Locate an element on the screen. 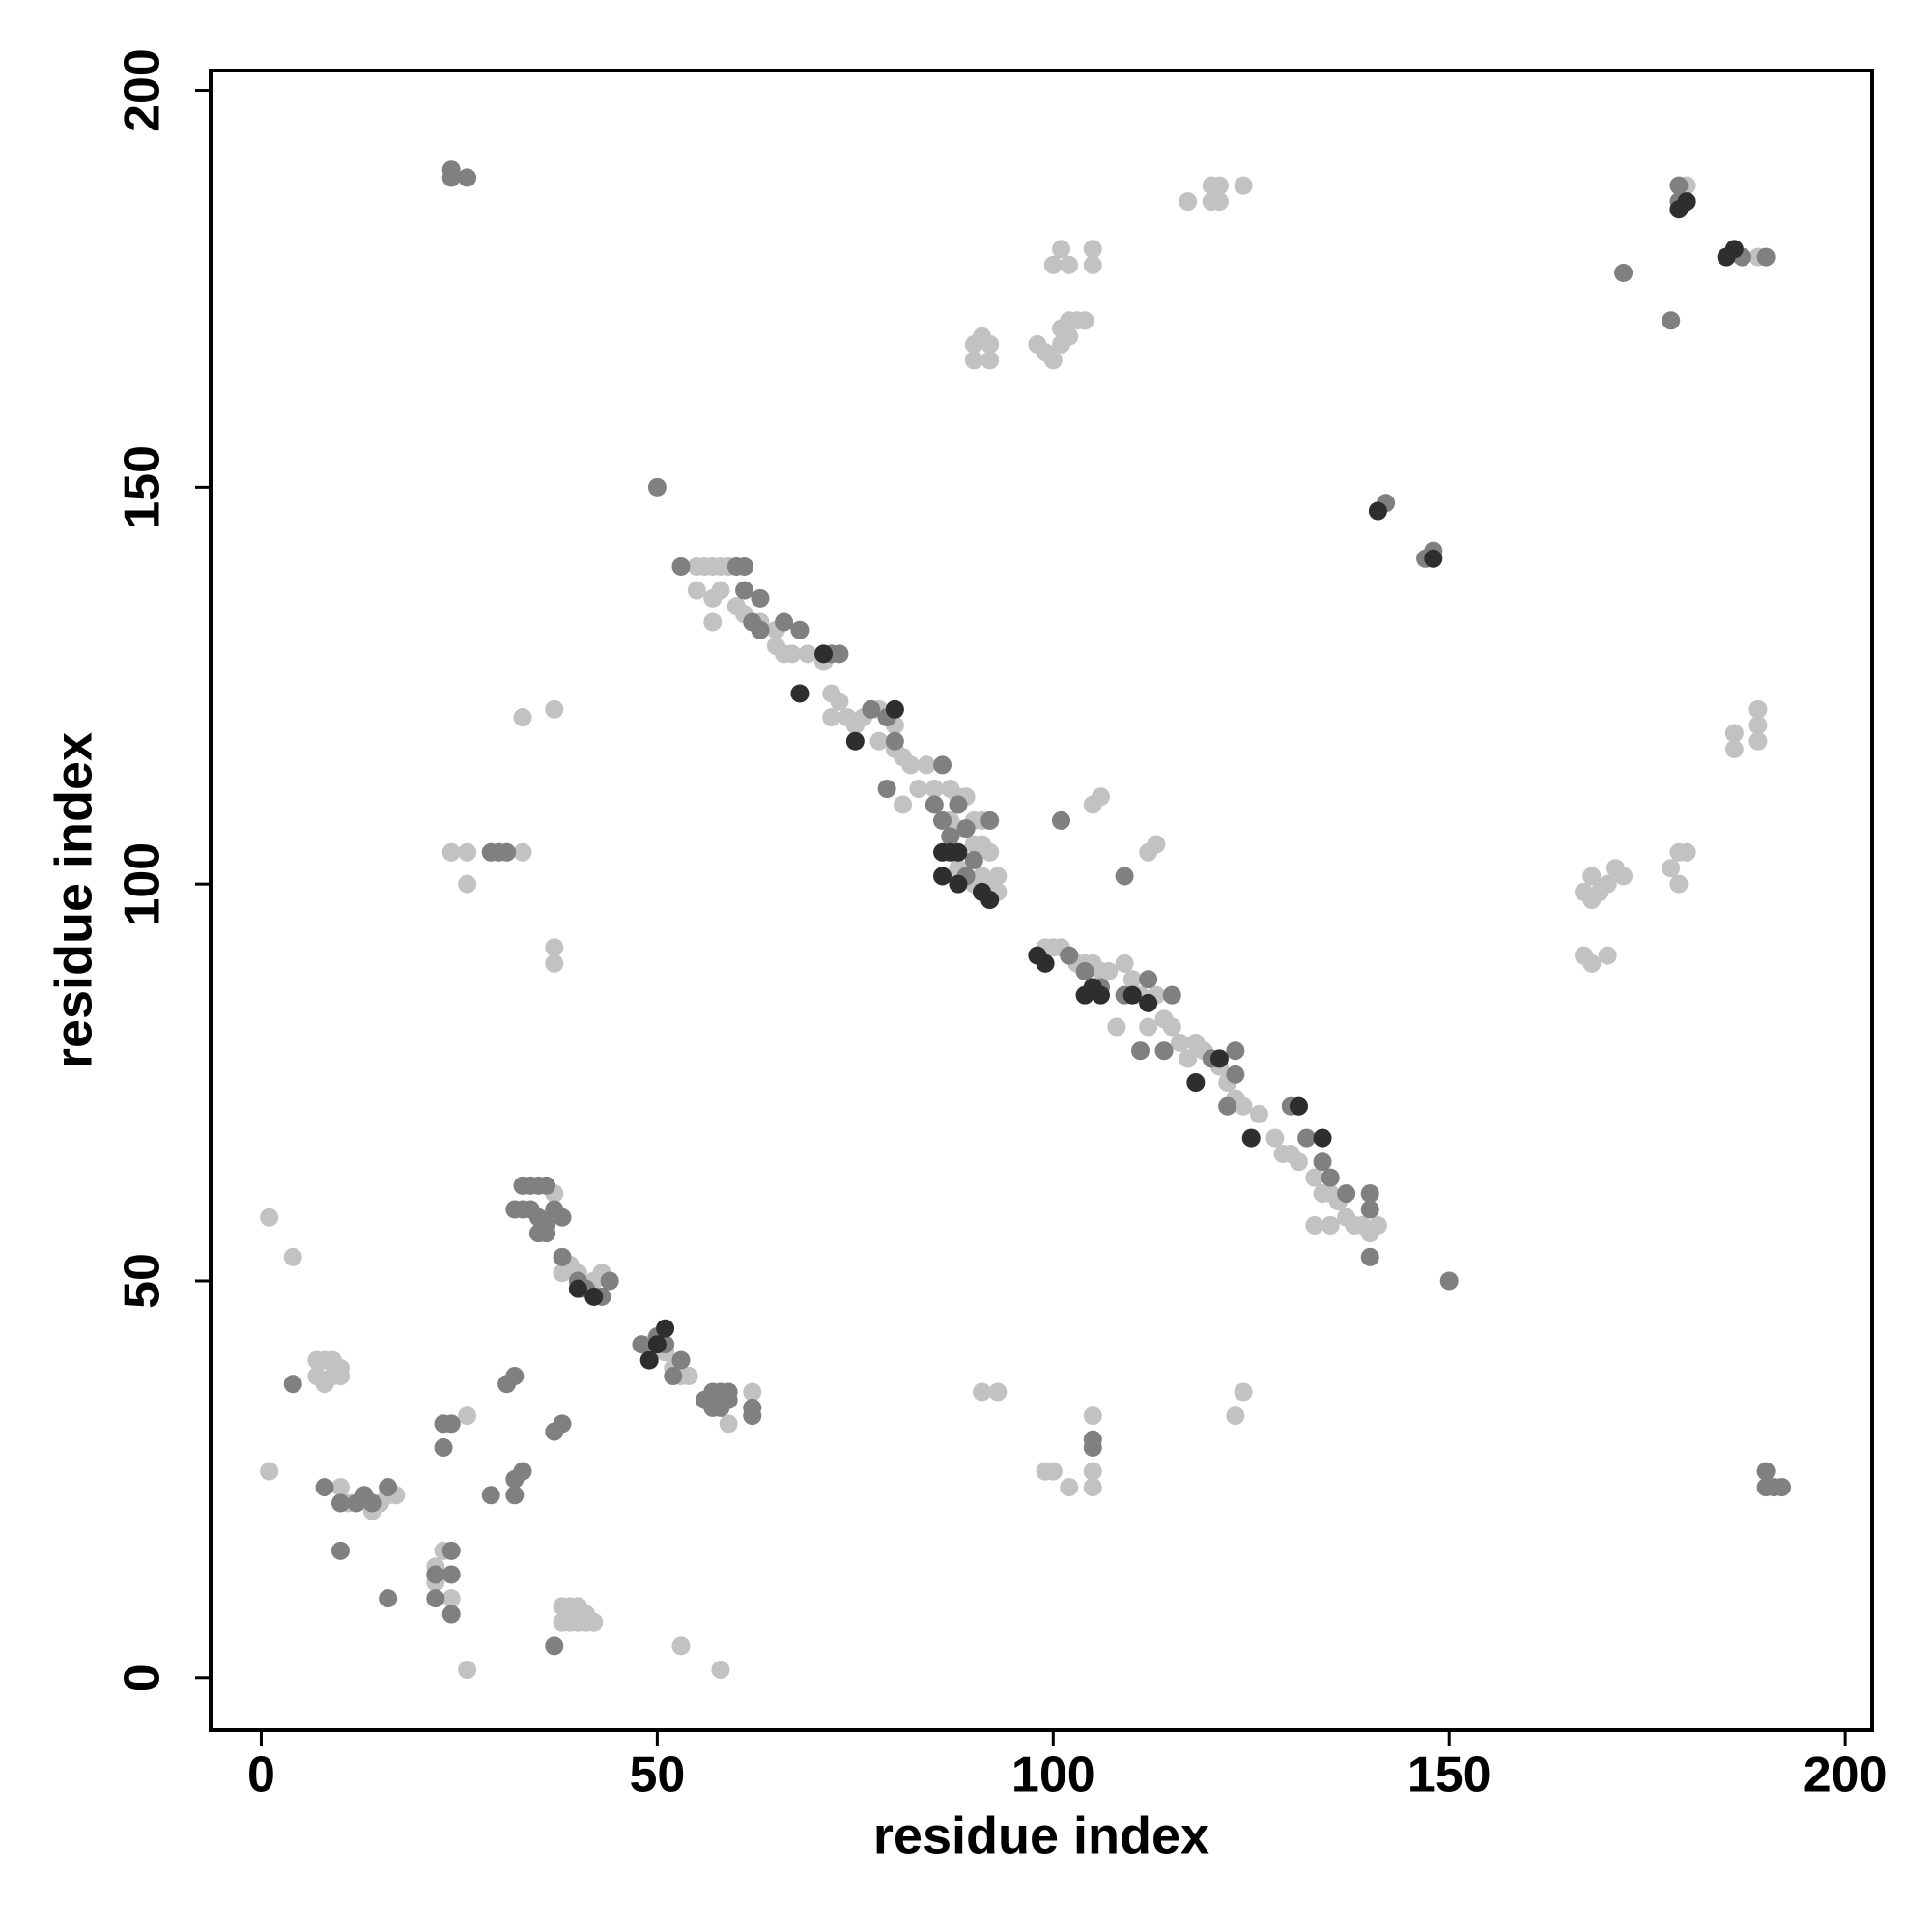 This screenshot has height=1932, width=1932. x-axis-title: residue index is located at coordinates (1041, 1835).